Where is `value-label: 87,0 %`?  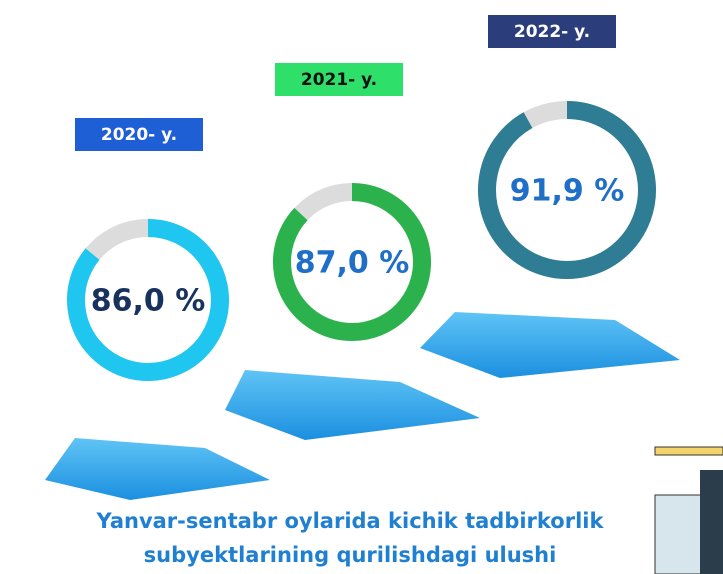 value-label: 87,0 % is located at coordinates (352, 263).